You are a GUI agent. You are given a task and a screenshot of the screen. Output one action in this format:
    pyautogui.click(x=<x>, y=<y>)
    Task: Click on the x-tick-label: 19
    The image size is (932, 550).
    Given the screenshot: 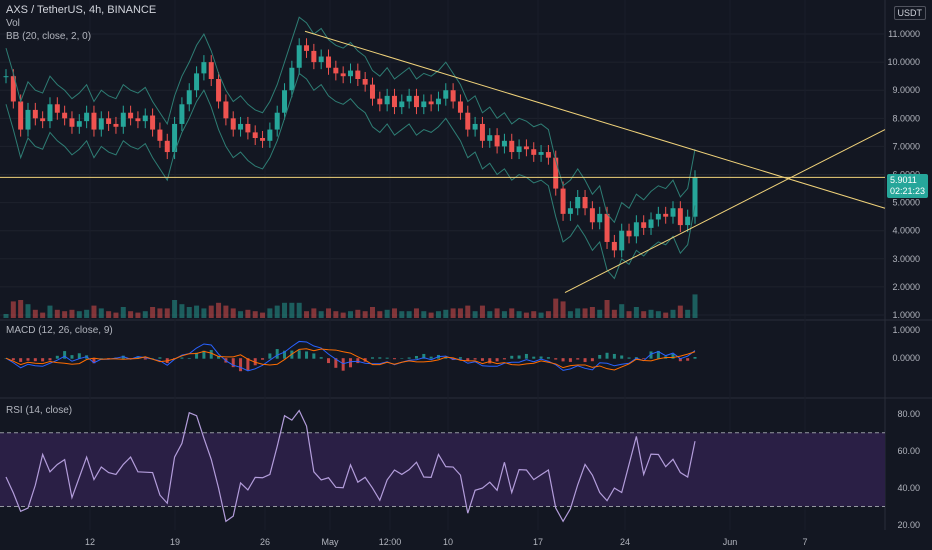 What is the action you would take?
    pyautogui.click(x=175, y=542)
    